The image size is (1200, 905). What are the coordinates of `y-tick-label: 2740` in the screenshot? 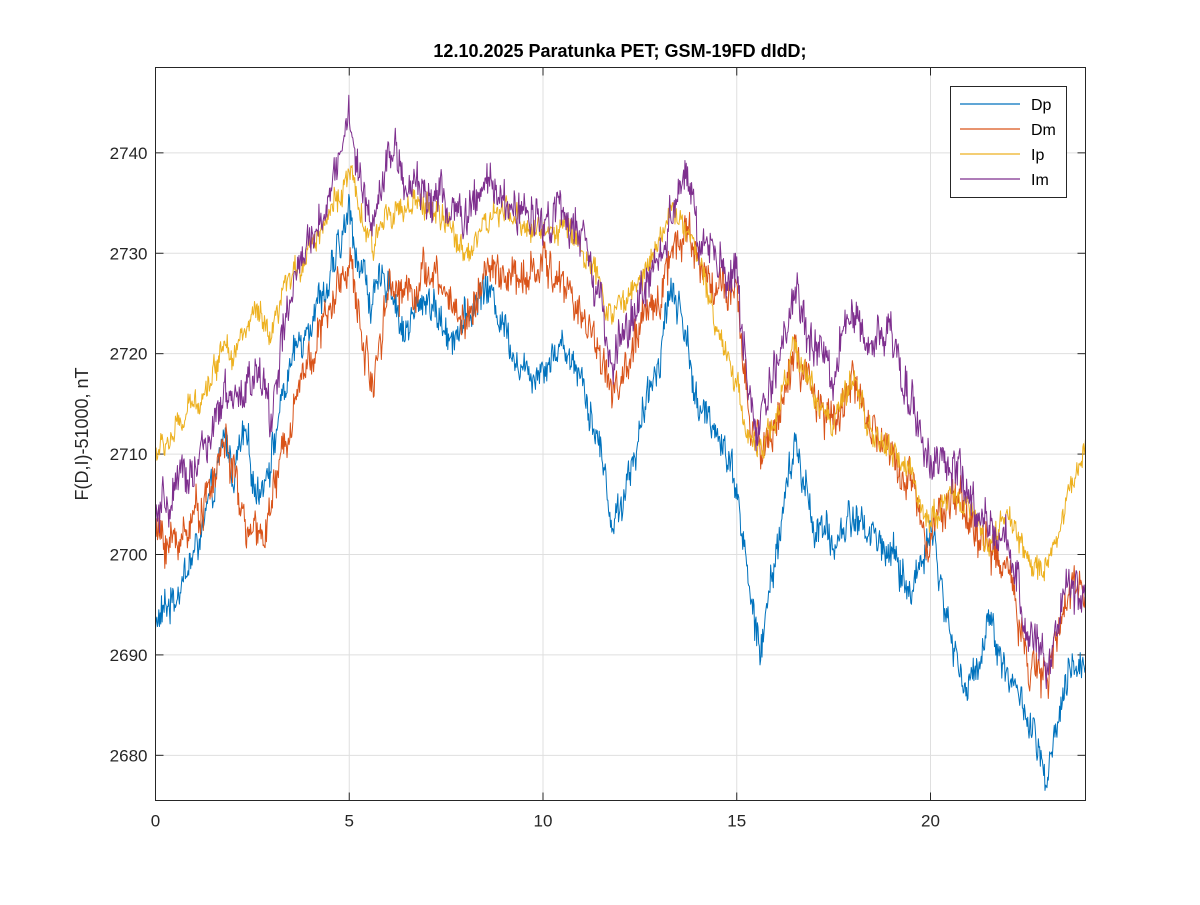 It's located at (129, 153).